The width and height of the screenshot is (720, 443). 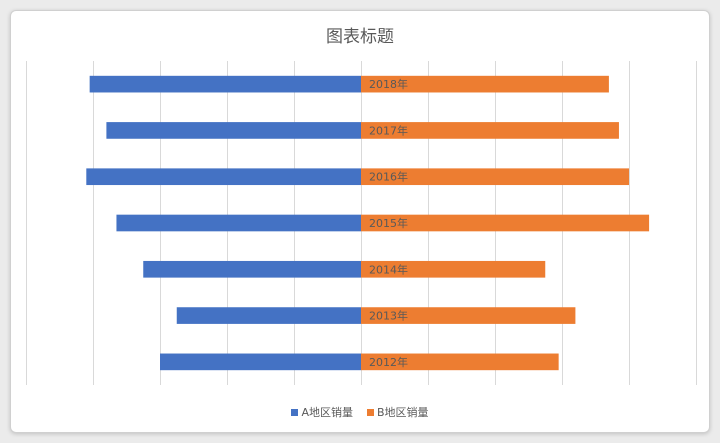 What do you see at coordinates (388, 316) in the screenshot?
I see `category-label: 2013年` at bounding box center [388, 316].